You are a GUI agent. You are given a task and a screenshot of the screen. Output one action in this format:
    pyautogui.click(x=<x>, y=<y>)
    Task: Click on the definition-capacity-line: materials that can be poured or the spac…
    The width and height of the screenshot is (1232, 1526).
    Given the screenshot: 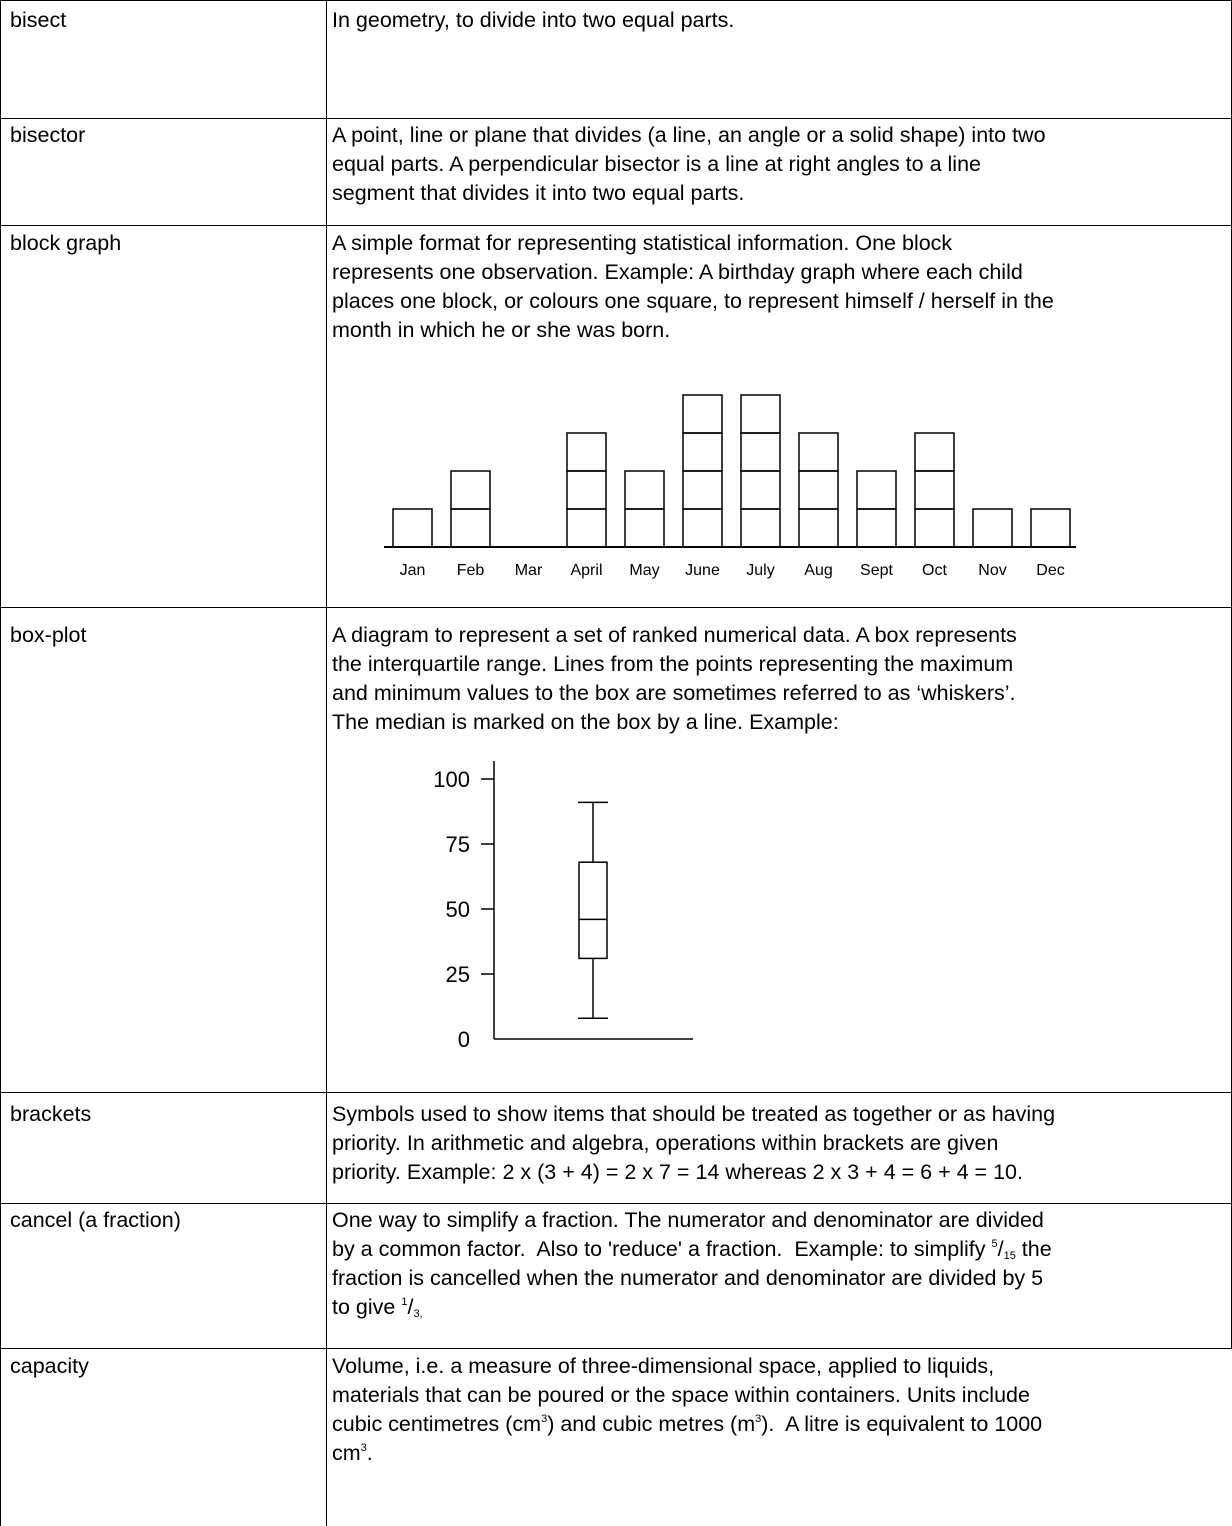 What is the action you would take?
    pyautogui.click(x=681, y=1395)
    